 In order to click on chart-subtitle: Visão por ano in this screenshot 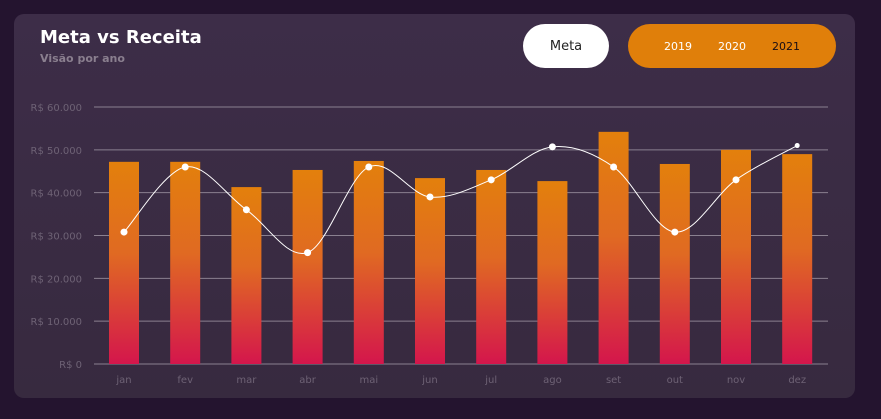, I will do `click(82, 58)`.